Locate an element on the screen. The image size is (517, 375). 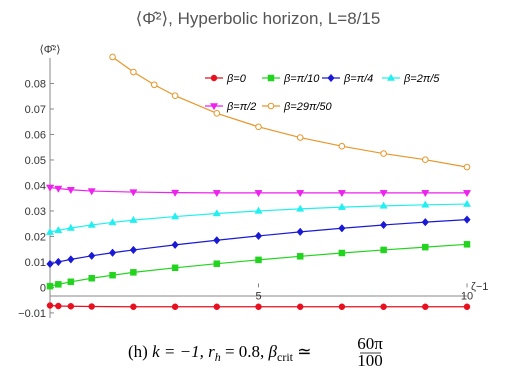
chart-title: ⟨Φ̂²⟩, Hyperbolic horizon, L=8/15 is located at coordinates (258, 18).